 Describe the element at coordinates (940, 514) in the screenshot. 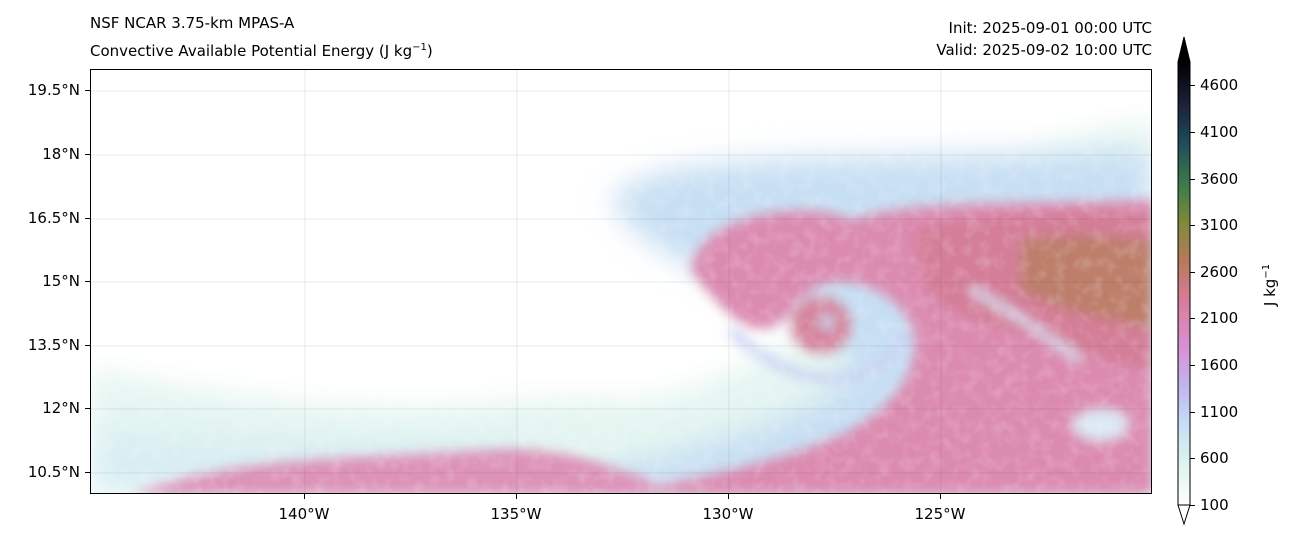

I see `lon-label: 125°W` at that location.